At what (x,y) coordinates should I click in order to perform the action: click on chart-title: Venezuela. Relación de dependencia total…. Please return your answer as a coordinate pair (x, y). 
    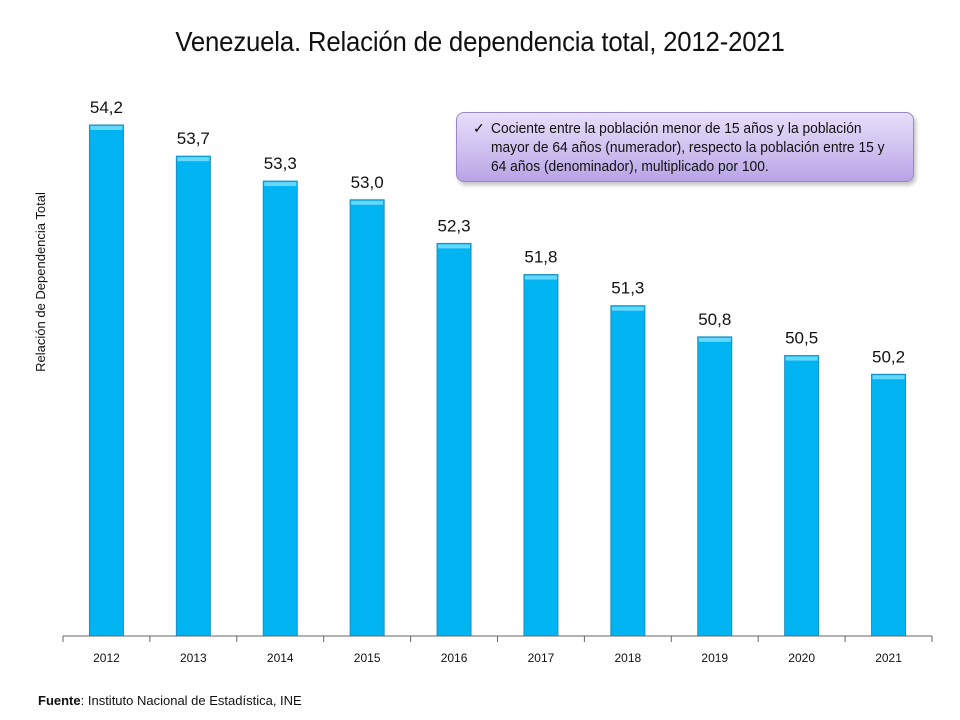
    Looking at the image, I should click on (480, 41).